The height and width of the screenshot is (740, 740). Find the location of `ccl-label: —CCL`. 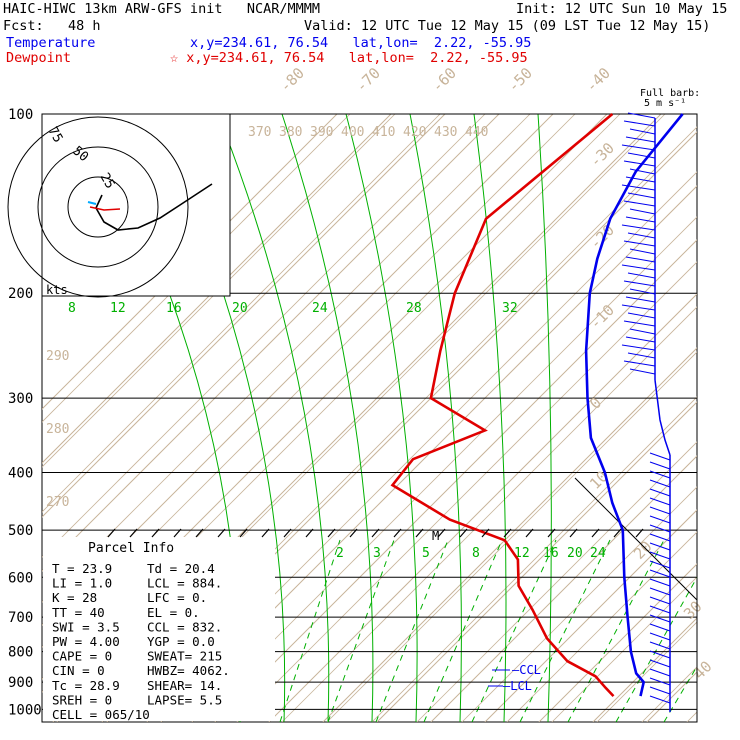

ccl-label: —CCL is located at coordinates (526, 670).